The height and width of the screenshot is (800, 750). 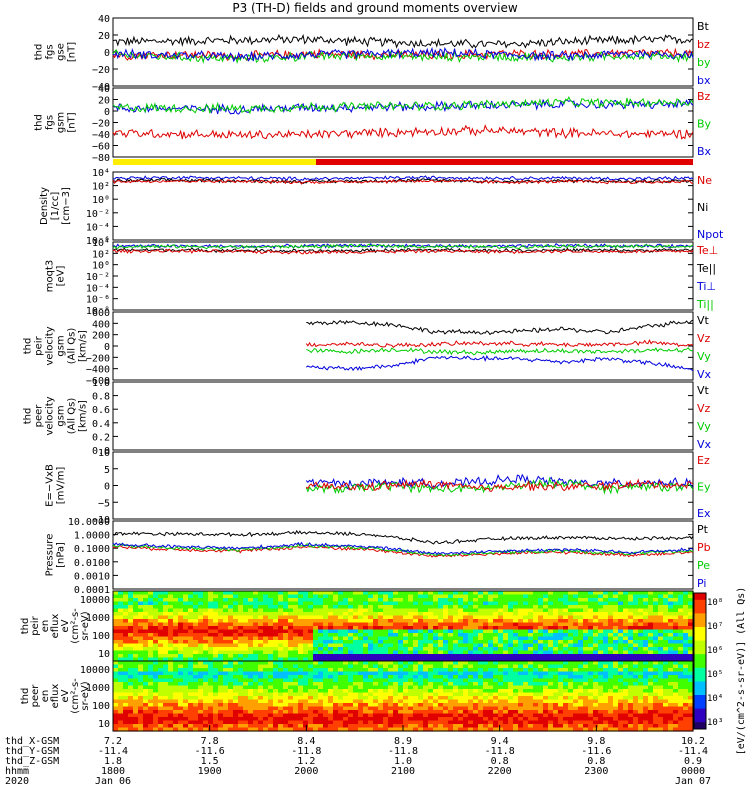 What do you see at coordinates (500, 351) in the screenshot?
I see `series-Vy` at bounding box center [500, 351].